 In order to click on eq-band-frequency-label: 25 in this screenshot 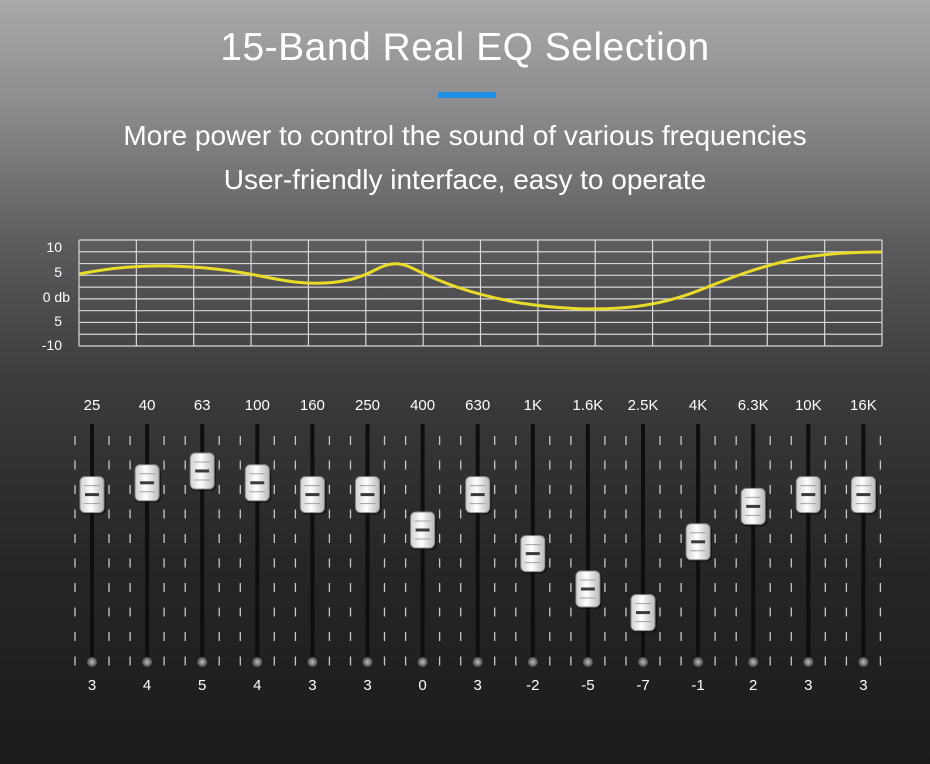, I will do `click(92, 405)`.